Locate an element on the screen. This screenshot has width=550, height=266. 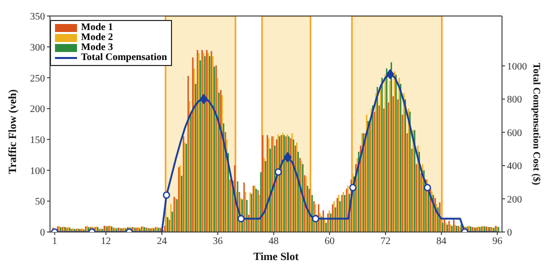
y-tick-label: 350 is located at coordinates (37, 17).